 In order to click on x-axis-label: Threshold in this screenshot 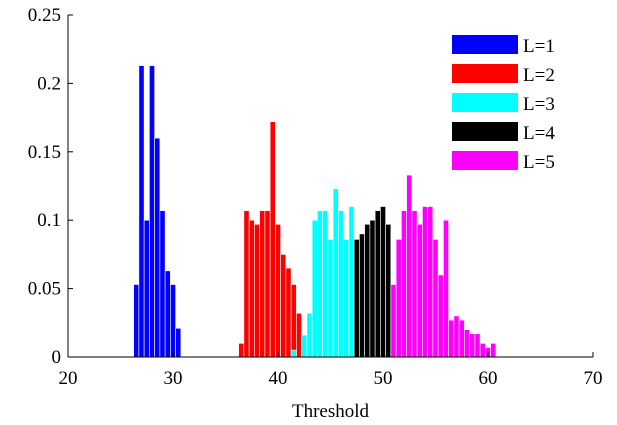, I will do `click(331, 411)`.